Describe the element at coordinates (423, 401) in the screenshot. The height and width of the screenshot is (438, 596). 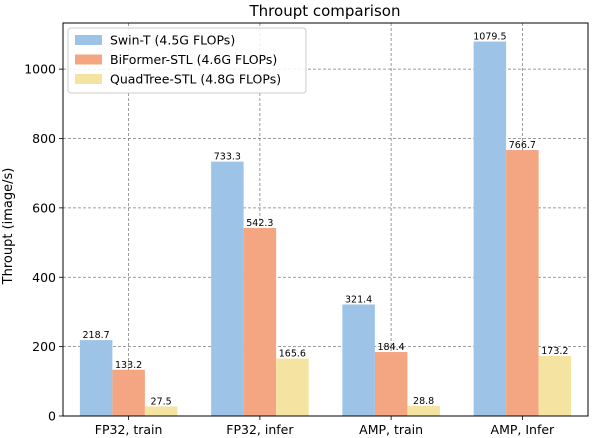
I see `data-label: 28.8` at that location.